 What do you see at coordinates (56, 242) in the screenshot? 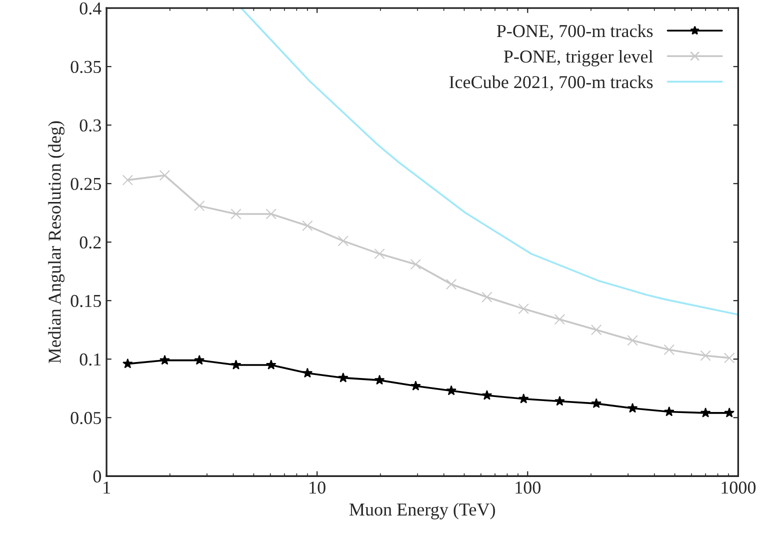
I see `y-axis-title: Median Angular Resolution (deg)` at bounding box center [56, 242].